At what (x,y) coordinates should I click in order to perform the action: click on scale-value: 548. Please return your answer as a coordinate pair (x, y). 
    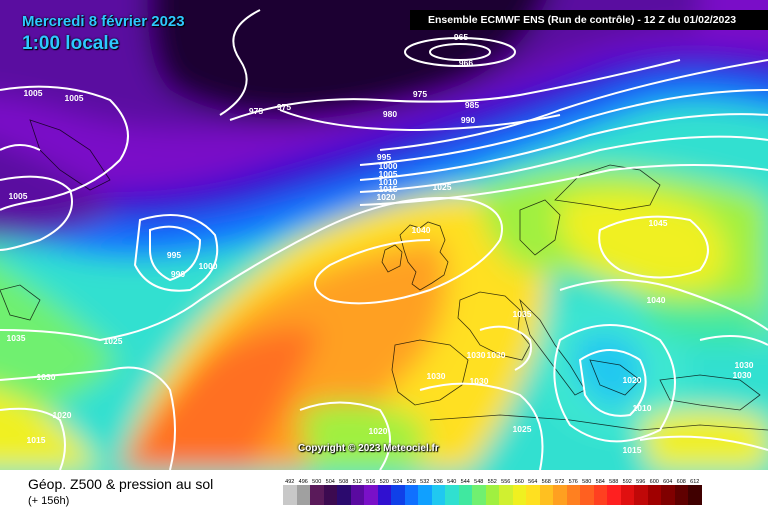
    Looking at the image, I should click on (479, 482).